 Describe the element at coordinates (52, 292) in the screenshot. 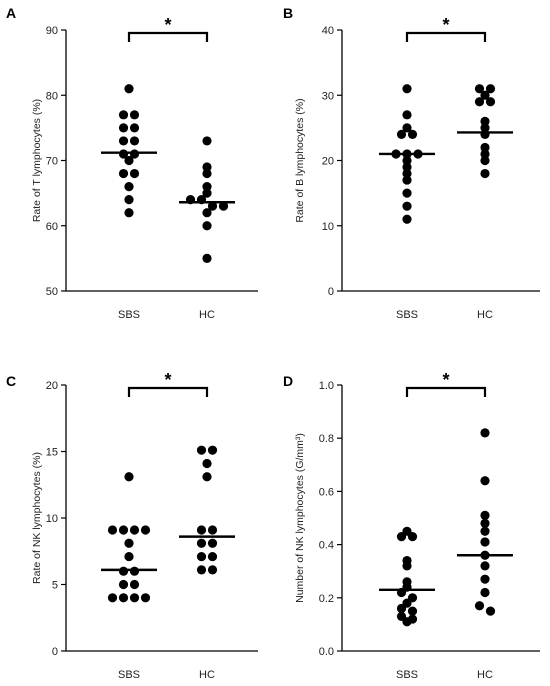

I see `y-tick-label: 50` at that location.